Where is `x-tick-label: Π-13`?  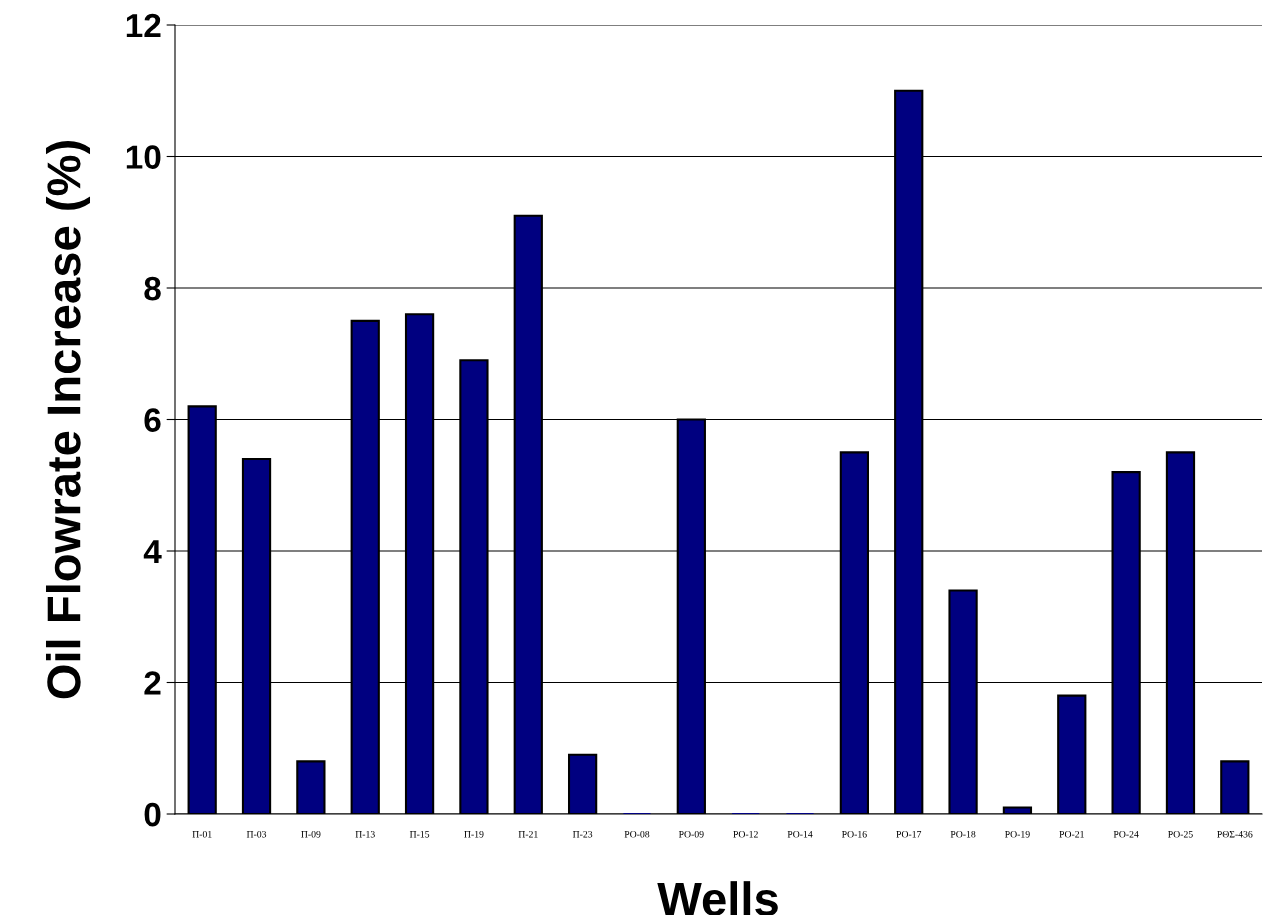
x-tick-label: Π-13 is located at coordinates (365, 834).